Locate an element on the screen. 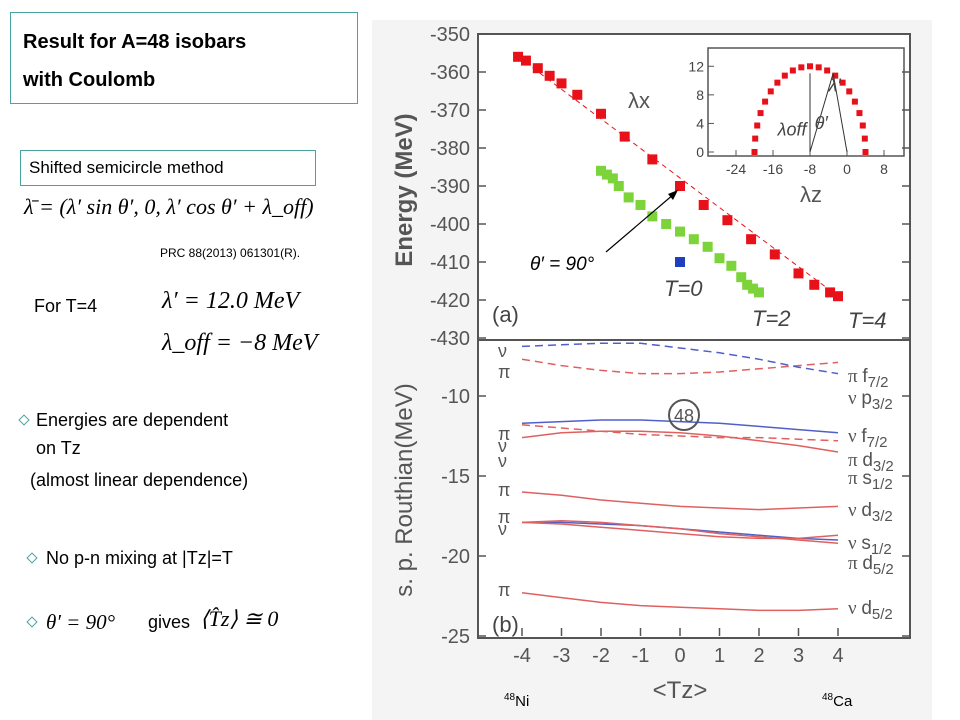  inset-xtick-label: 8 is located at coordinates (884, 169).